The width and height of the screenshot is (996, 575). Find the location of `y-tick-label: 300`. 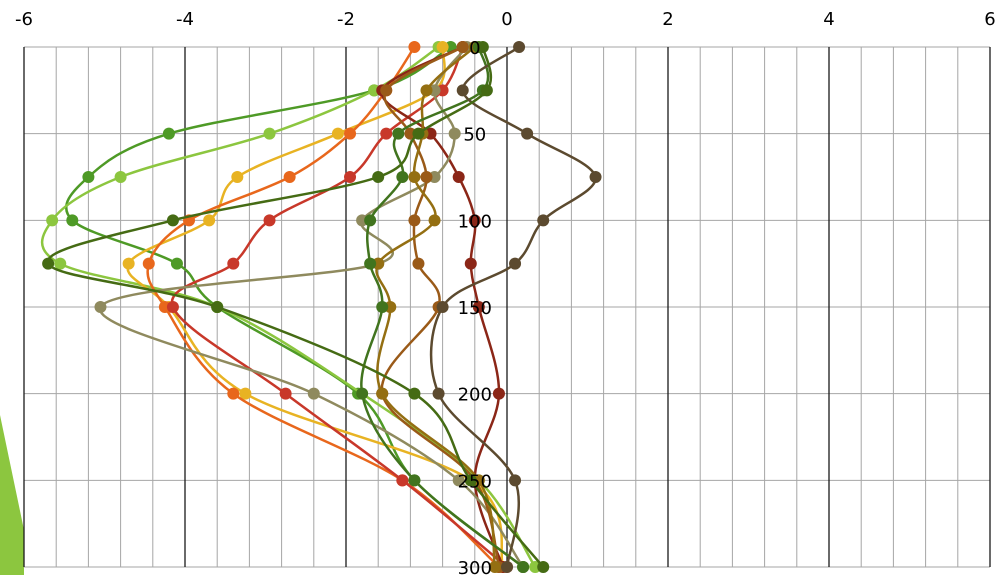

y-tick-label: 300 is located at coordinates (475, 566).